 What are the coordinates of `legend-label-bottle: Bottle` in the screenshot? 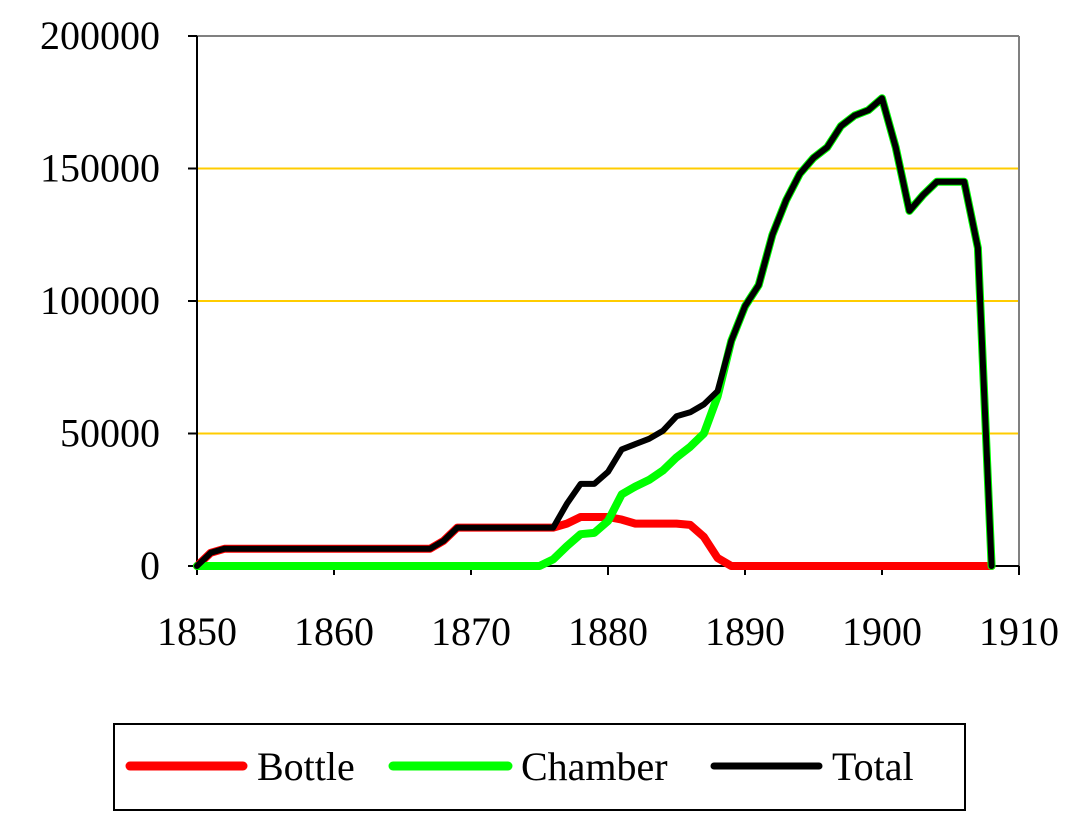 It's located at (306, 766).